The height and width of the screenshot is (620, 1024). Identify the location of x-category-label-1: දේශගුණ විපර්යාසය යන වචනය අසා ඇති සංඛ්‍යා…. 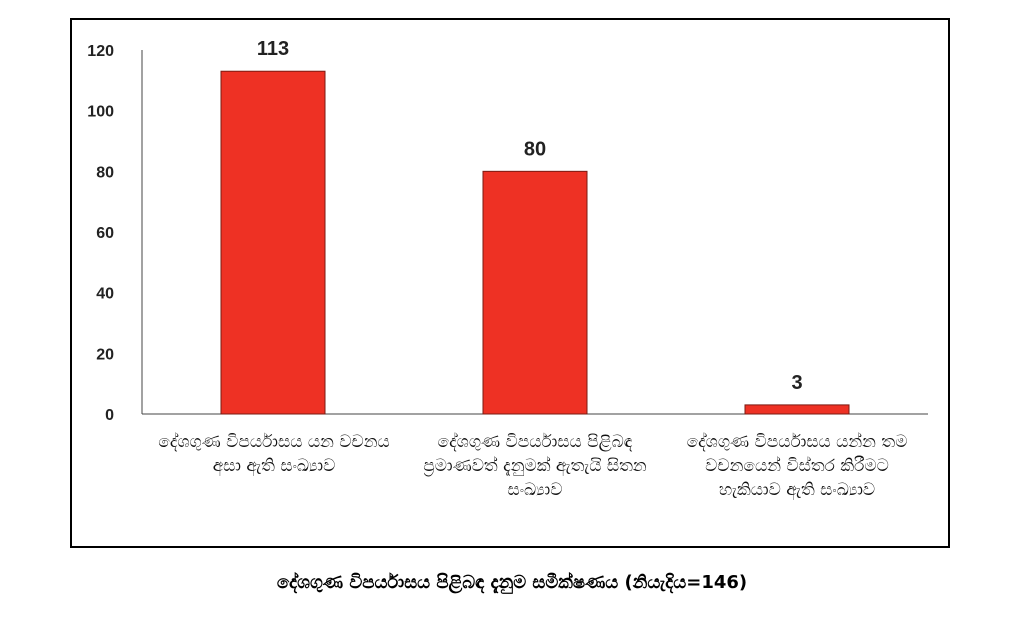
(274, 454).